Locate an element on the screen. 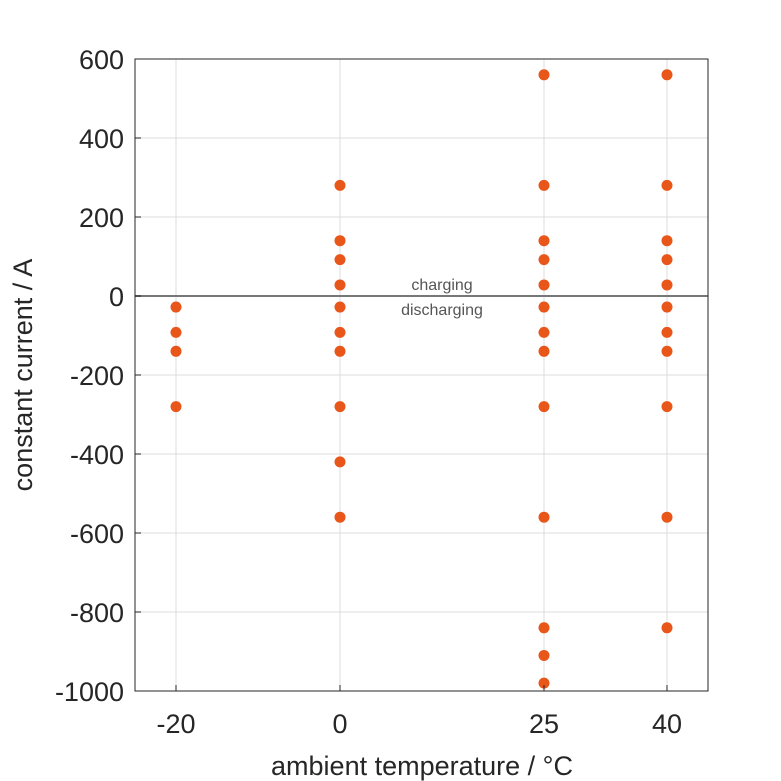  x-tick-label: -20 is located at coordinates (175, 724).